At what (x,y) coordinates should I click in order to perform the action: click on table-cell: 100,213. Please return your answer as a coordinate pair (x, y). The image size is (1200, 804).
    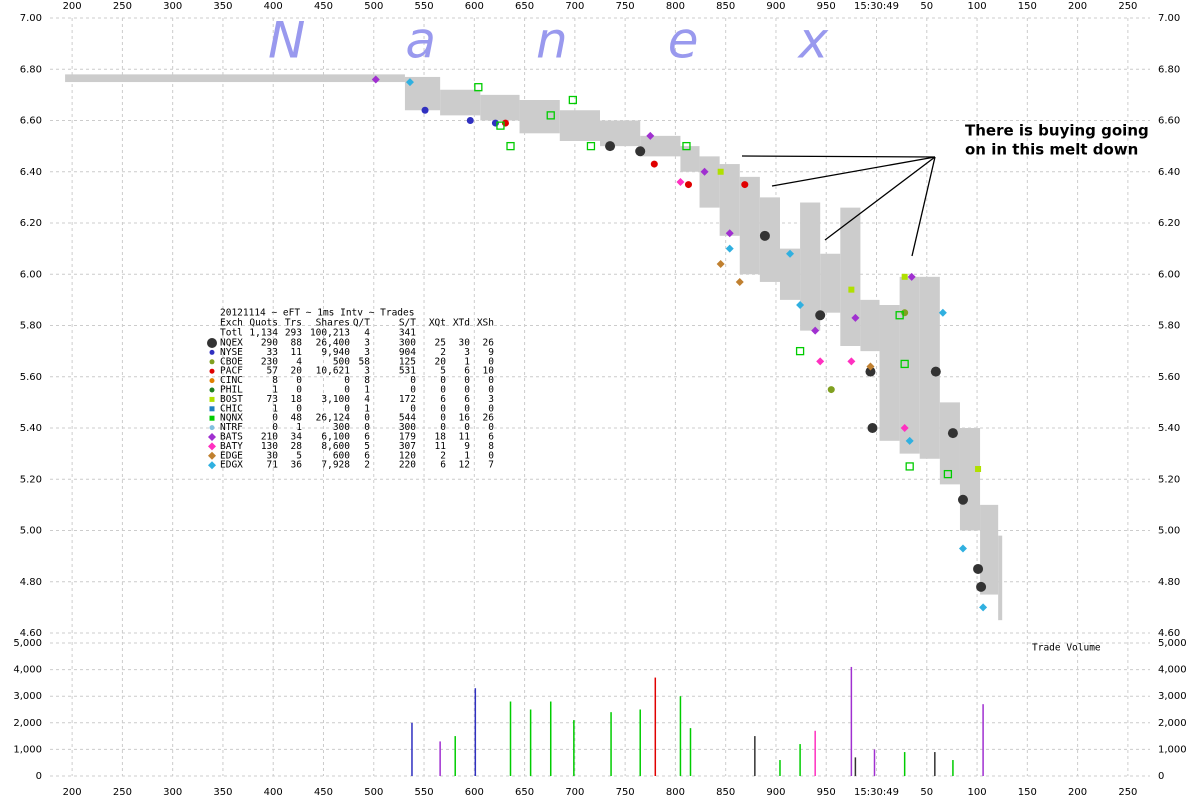
    Looking at the image, I should click on (330, 333).